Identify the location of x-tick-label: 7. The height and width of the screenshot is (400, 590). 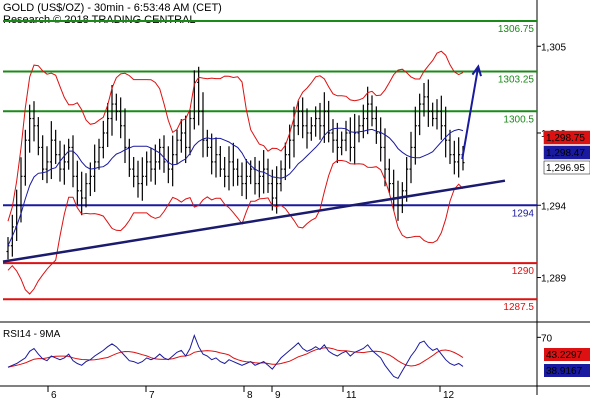
(152, 395).